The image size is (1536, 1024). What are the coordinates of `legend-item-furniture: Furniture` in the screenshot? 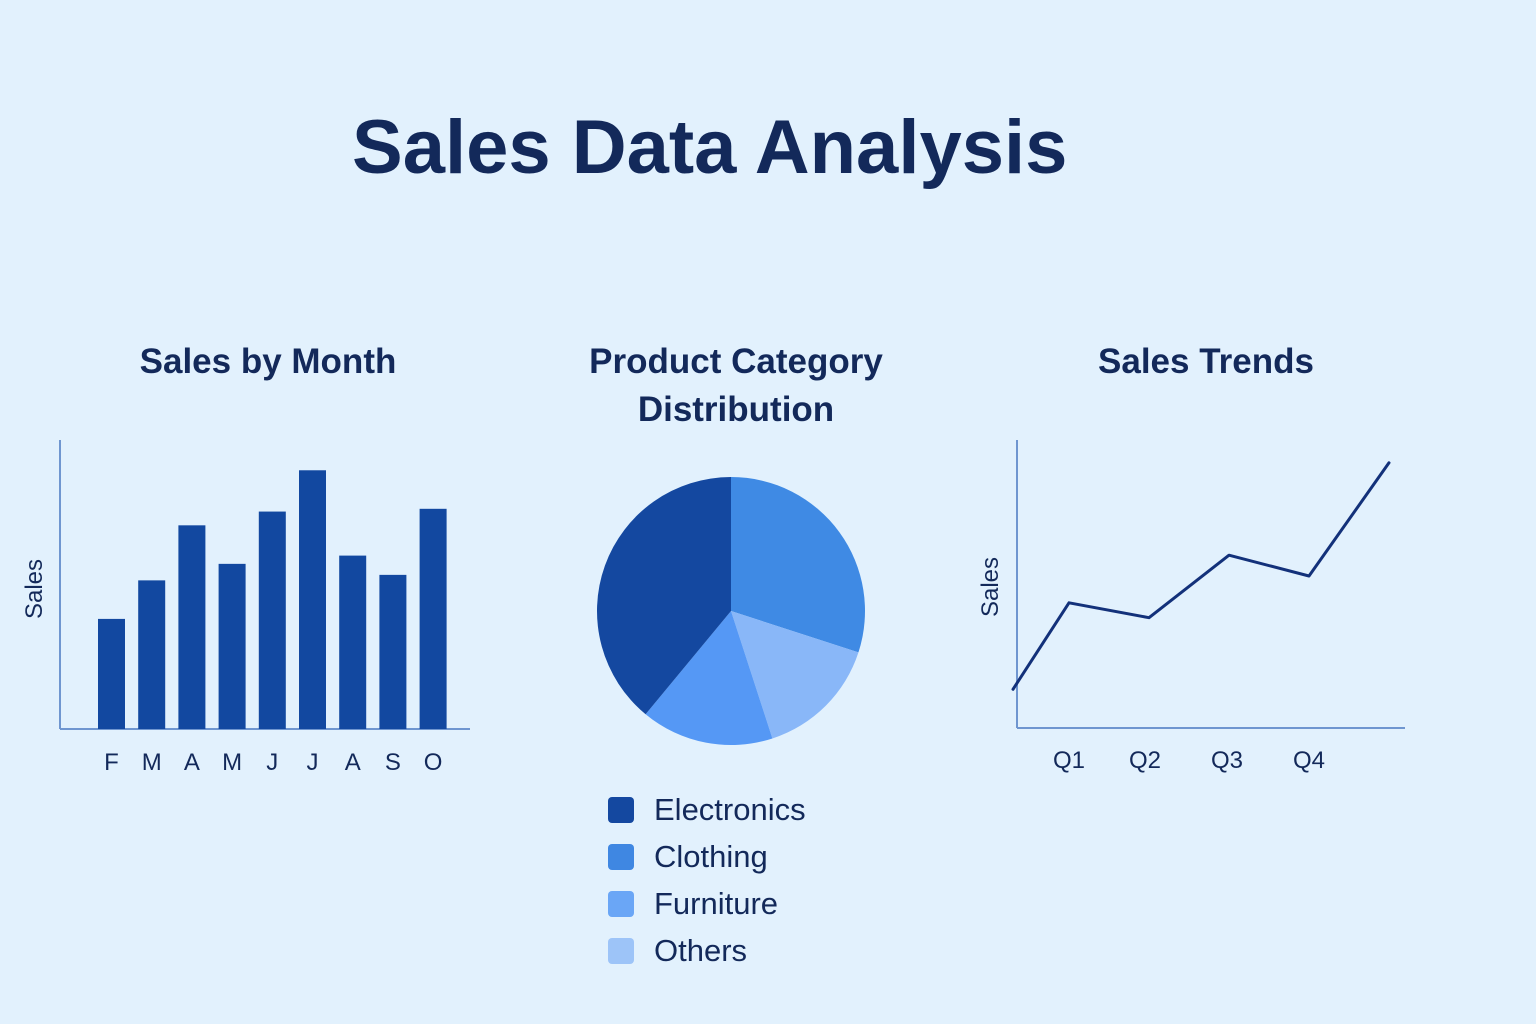 It's located at (707, 903).